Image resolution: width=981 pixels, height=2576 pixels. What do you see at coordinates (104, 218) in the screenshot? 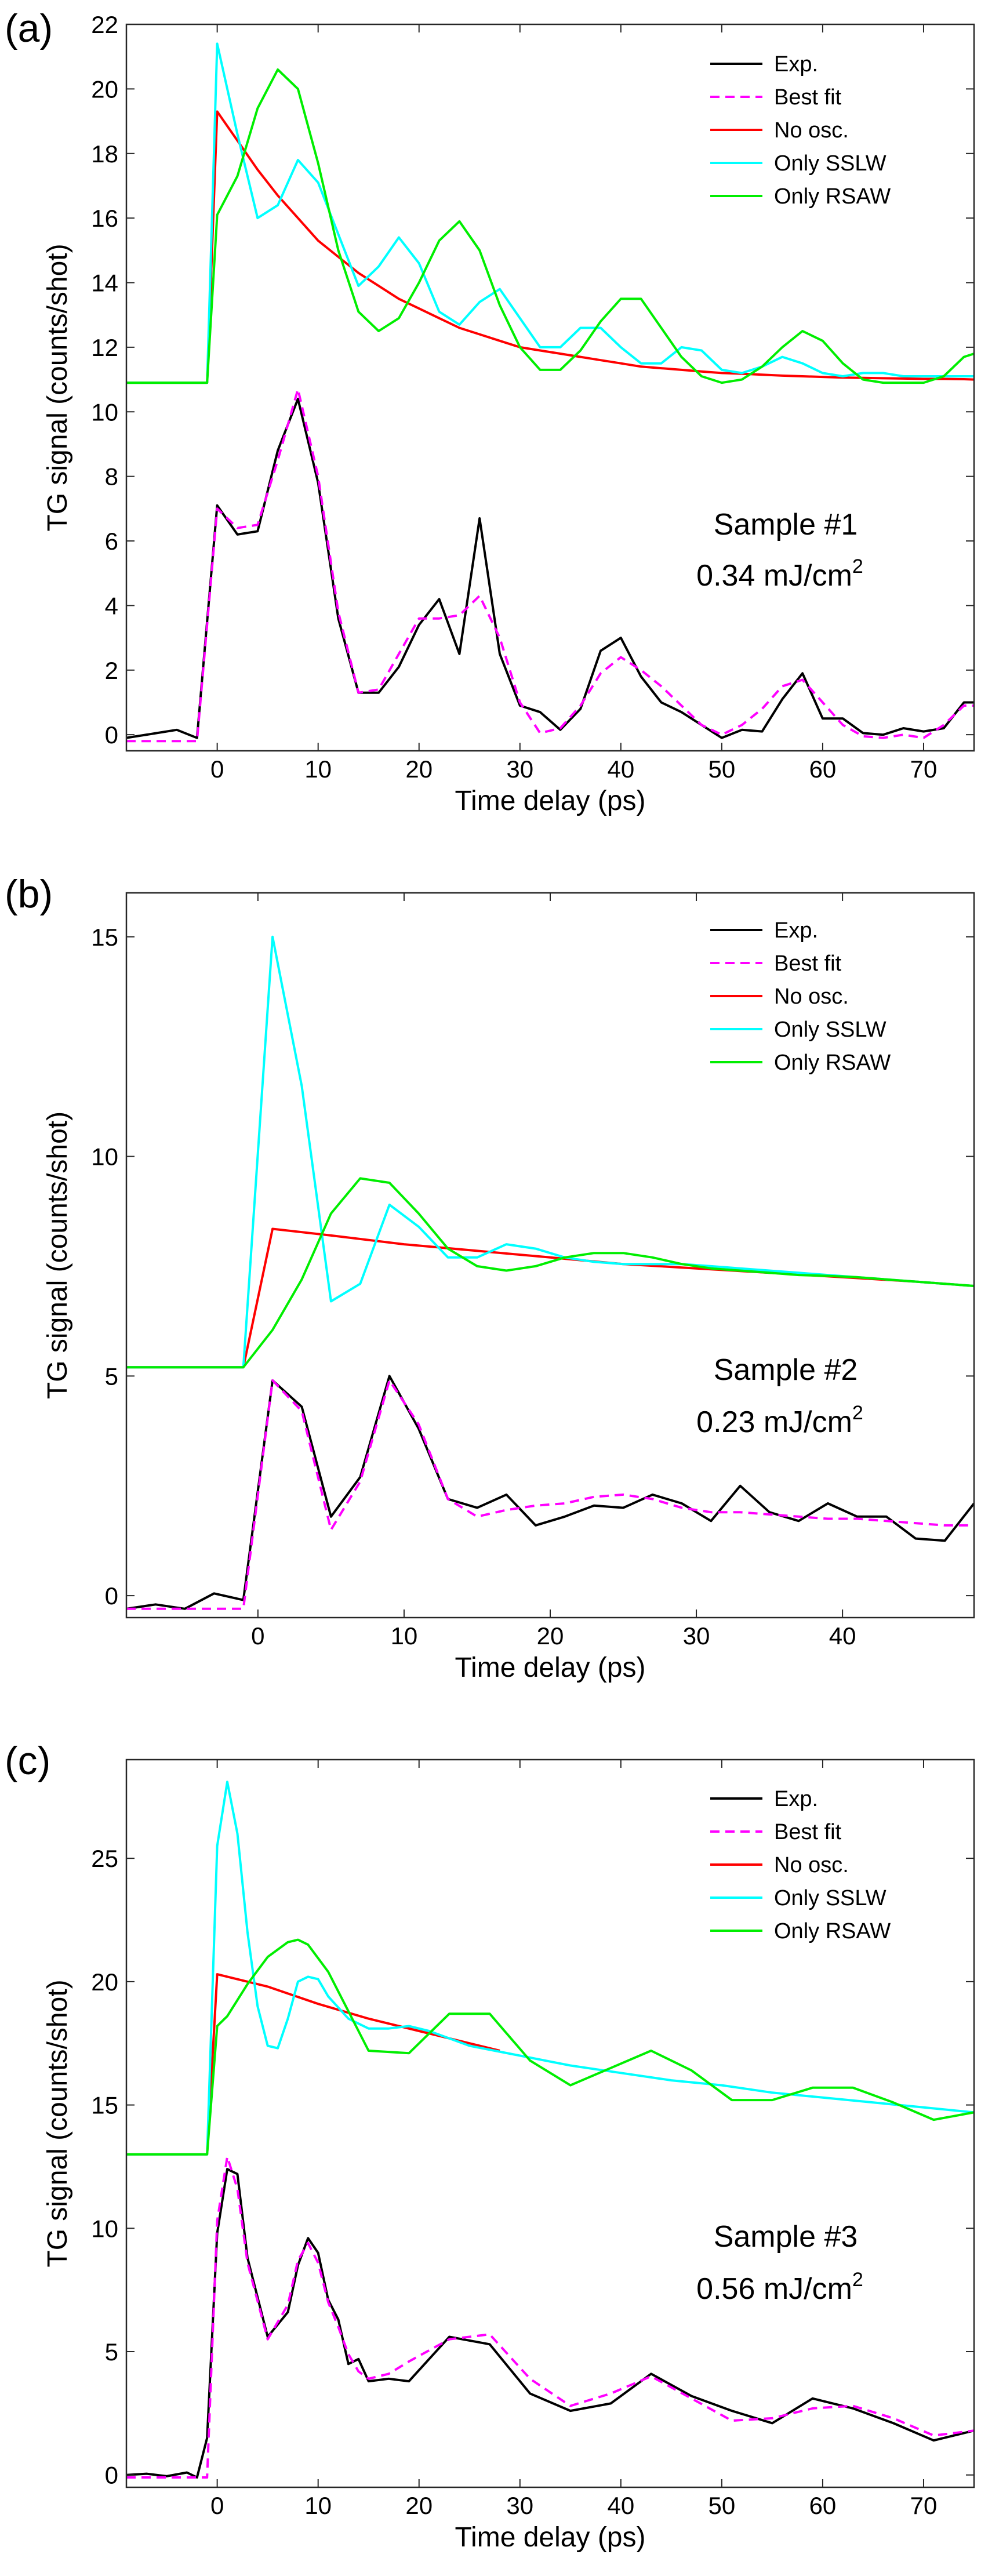
I see `y-tick-label: 16` at bounding box center [104, 218].